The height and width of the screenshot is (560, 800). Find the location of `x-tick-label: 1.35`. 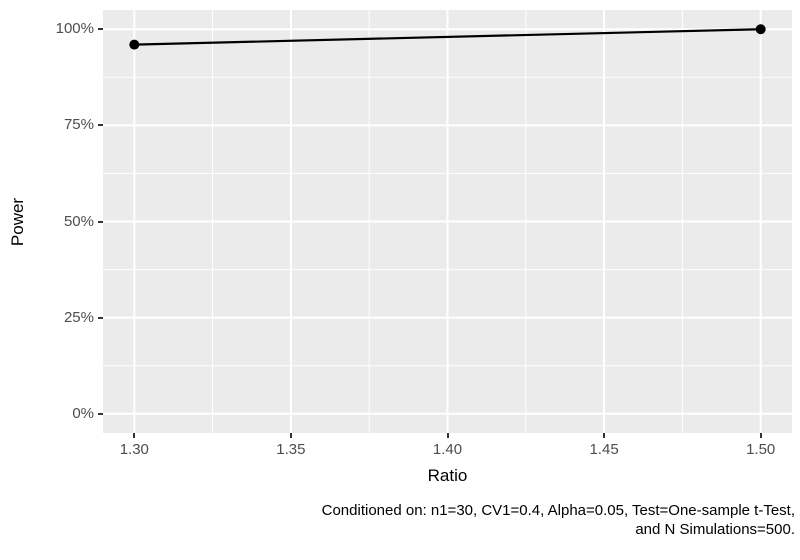

x-tick-label: 1.35 is located at coordinates (291, 449).